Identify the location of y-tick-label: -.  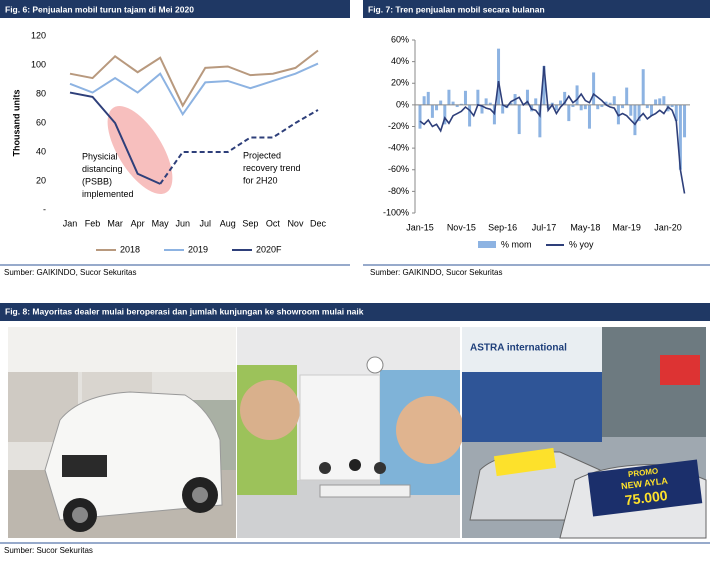
(44, 209).